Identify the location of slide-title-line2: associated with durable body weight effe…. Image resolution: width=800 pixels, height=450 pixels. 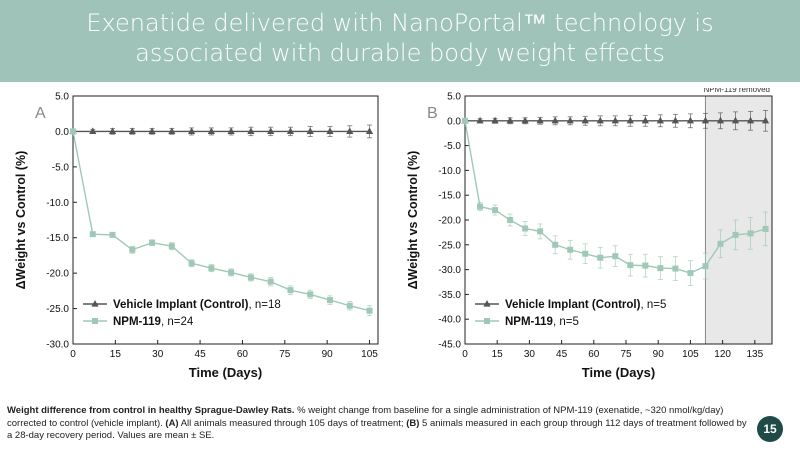
(400, 53).